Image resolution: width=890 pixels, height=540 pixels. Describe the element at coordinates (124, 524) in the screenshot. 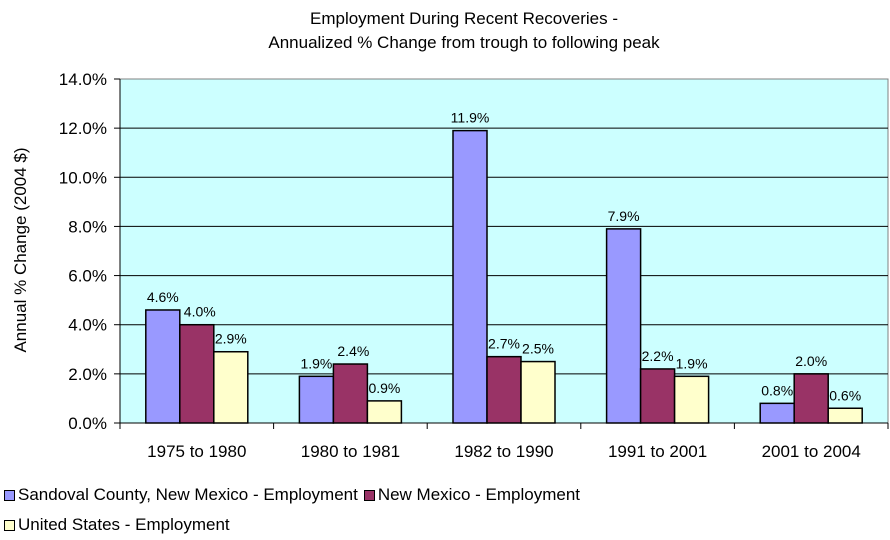

I see `legend-label: United States - Employment` at that location.